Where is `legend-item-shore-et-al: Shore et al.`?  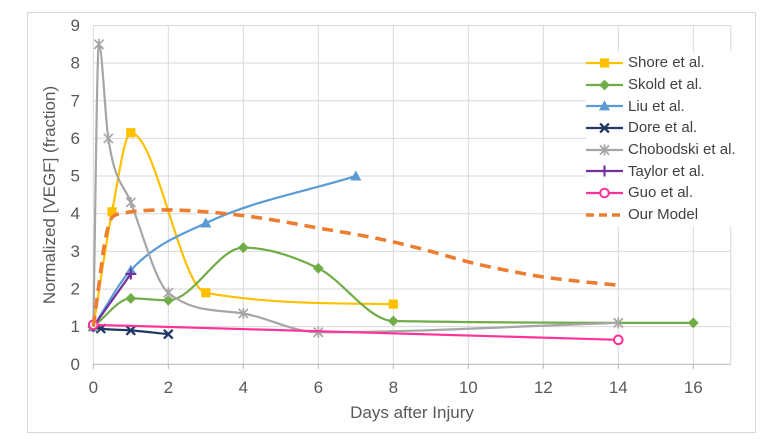 legend-item-shore-et-al: Shore et al. is located at coordinates (662, 63).